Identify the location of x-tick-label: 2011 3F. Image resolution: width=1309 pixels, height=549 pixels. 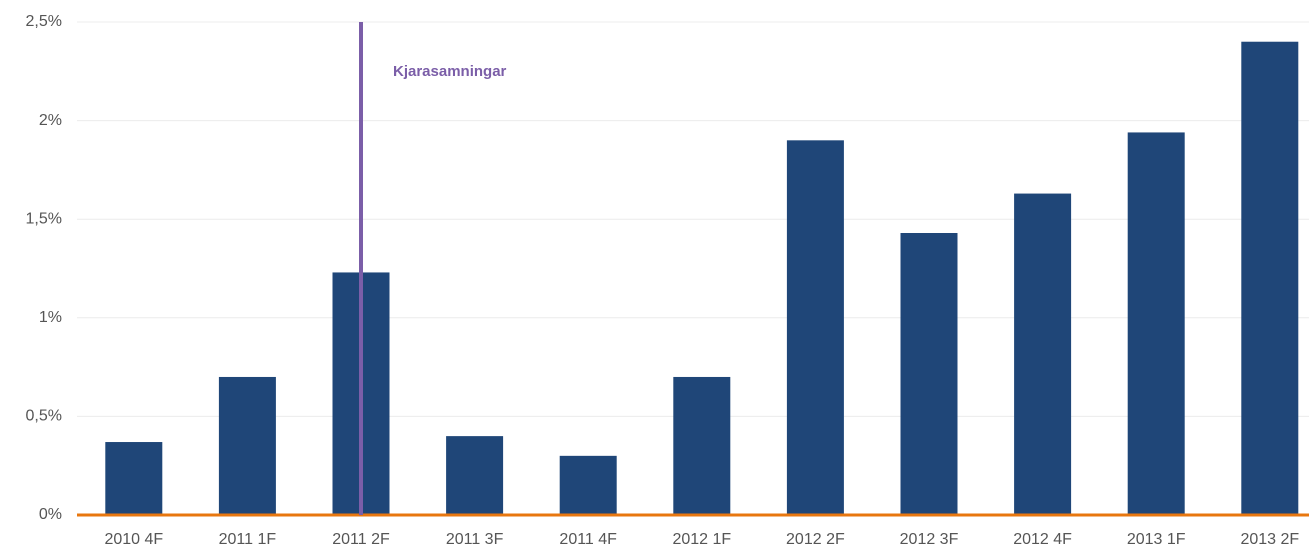
(475, 539).